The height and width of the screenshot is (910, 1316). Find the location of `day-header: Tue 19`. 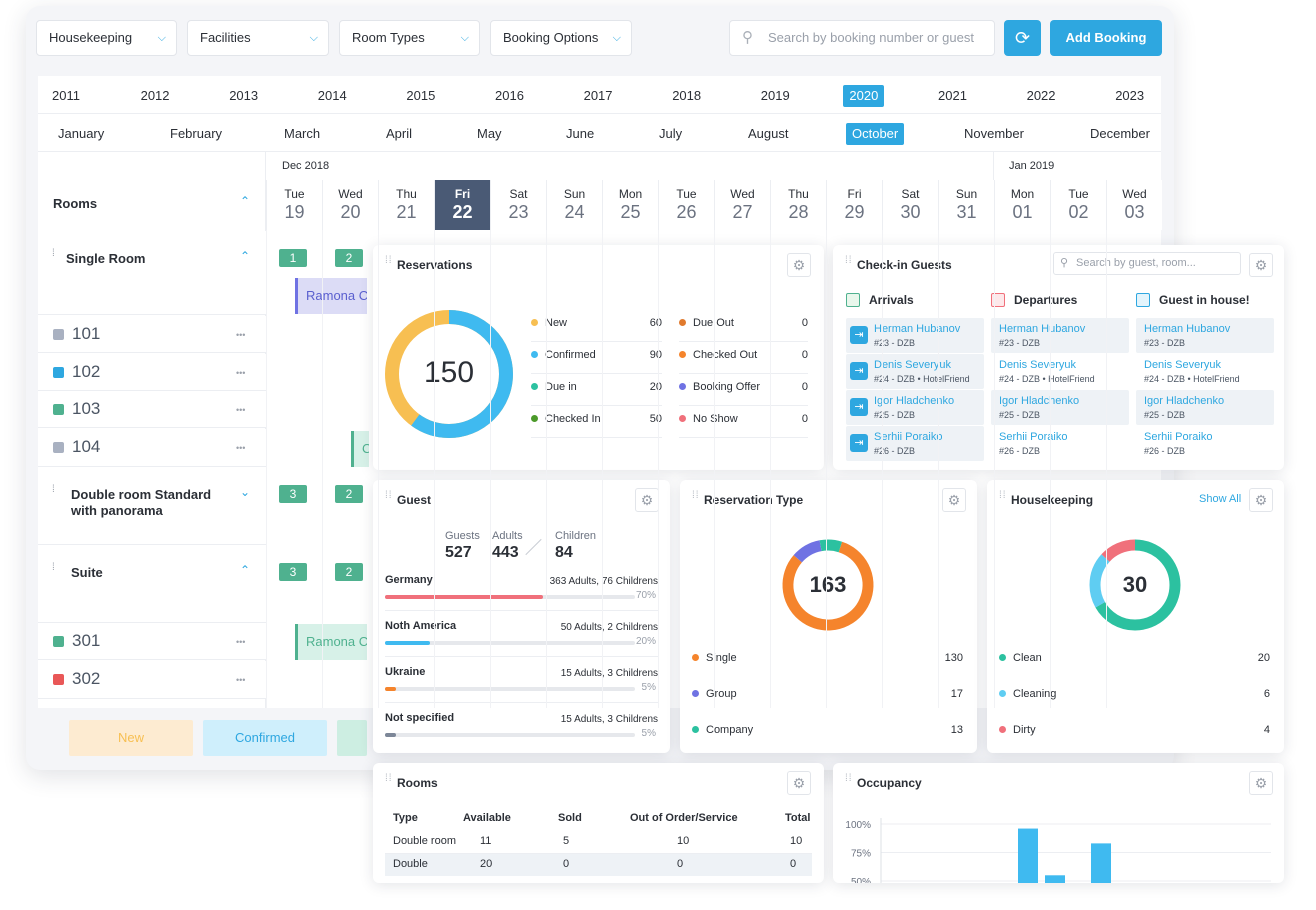

day-header: Tue 19 is located at coordinates (294, 205).